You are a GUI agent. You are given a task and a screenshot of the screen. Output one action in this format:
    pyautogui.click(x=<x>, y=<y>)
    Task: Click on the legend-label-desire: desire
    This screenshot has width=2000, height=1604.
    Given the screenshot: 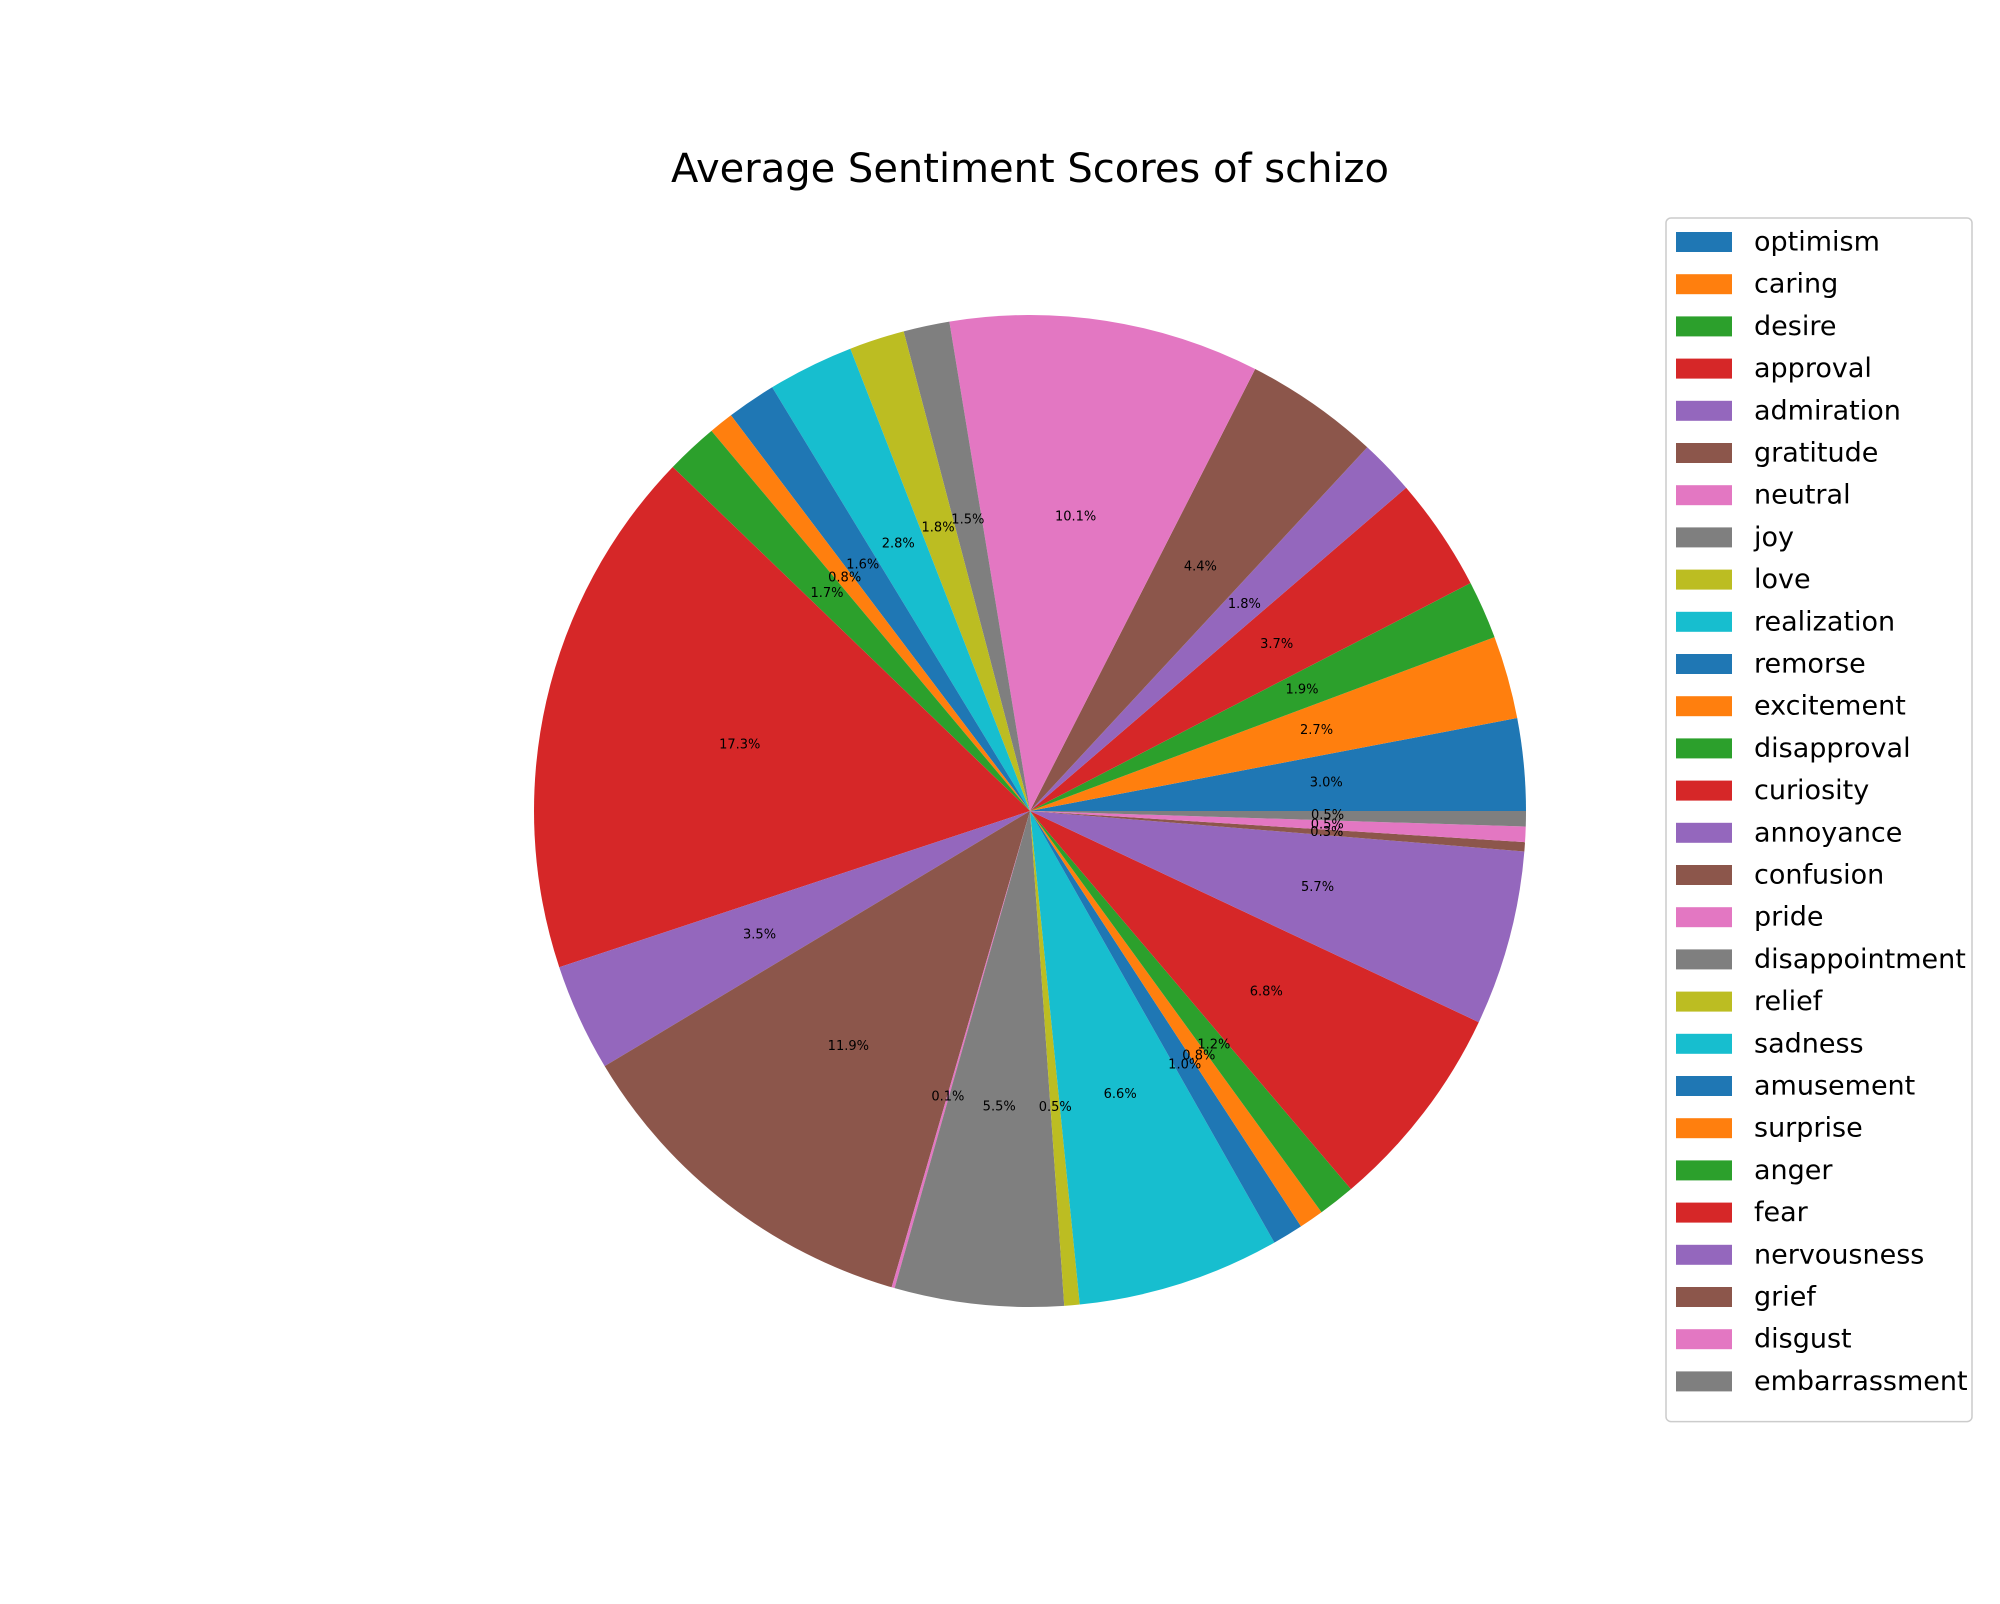 What is the action you would take?
    pyautogui.click(x=1795, y=326)
    